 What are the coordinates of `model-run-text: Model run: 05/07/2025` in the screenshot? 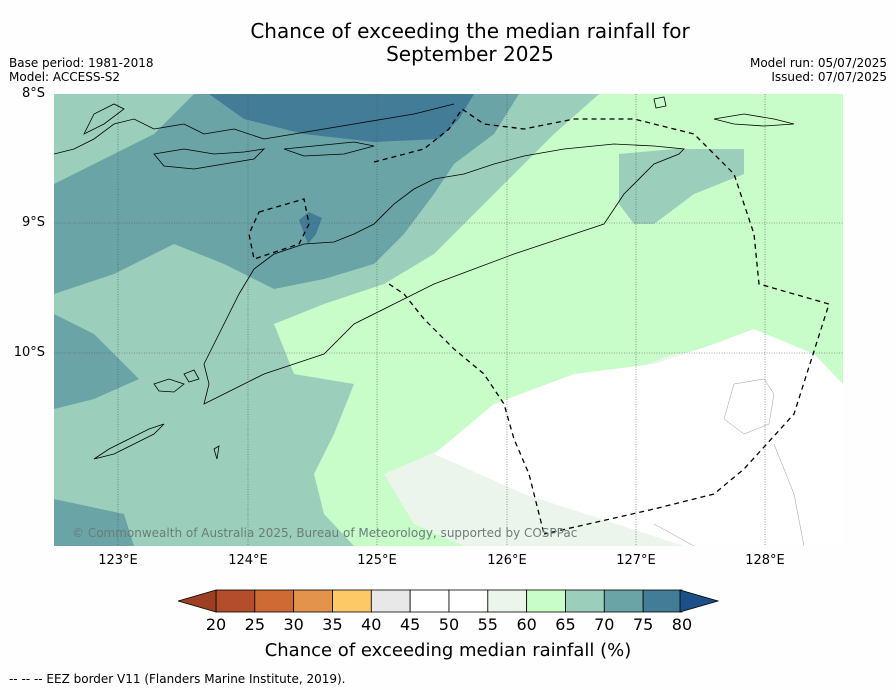 It's located at (818, 63).